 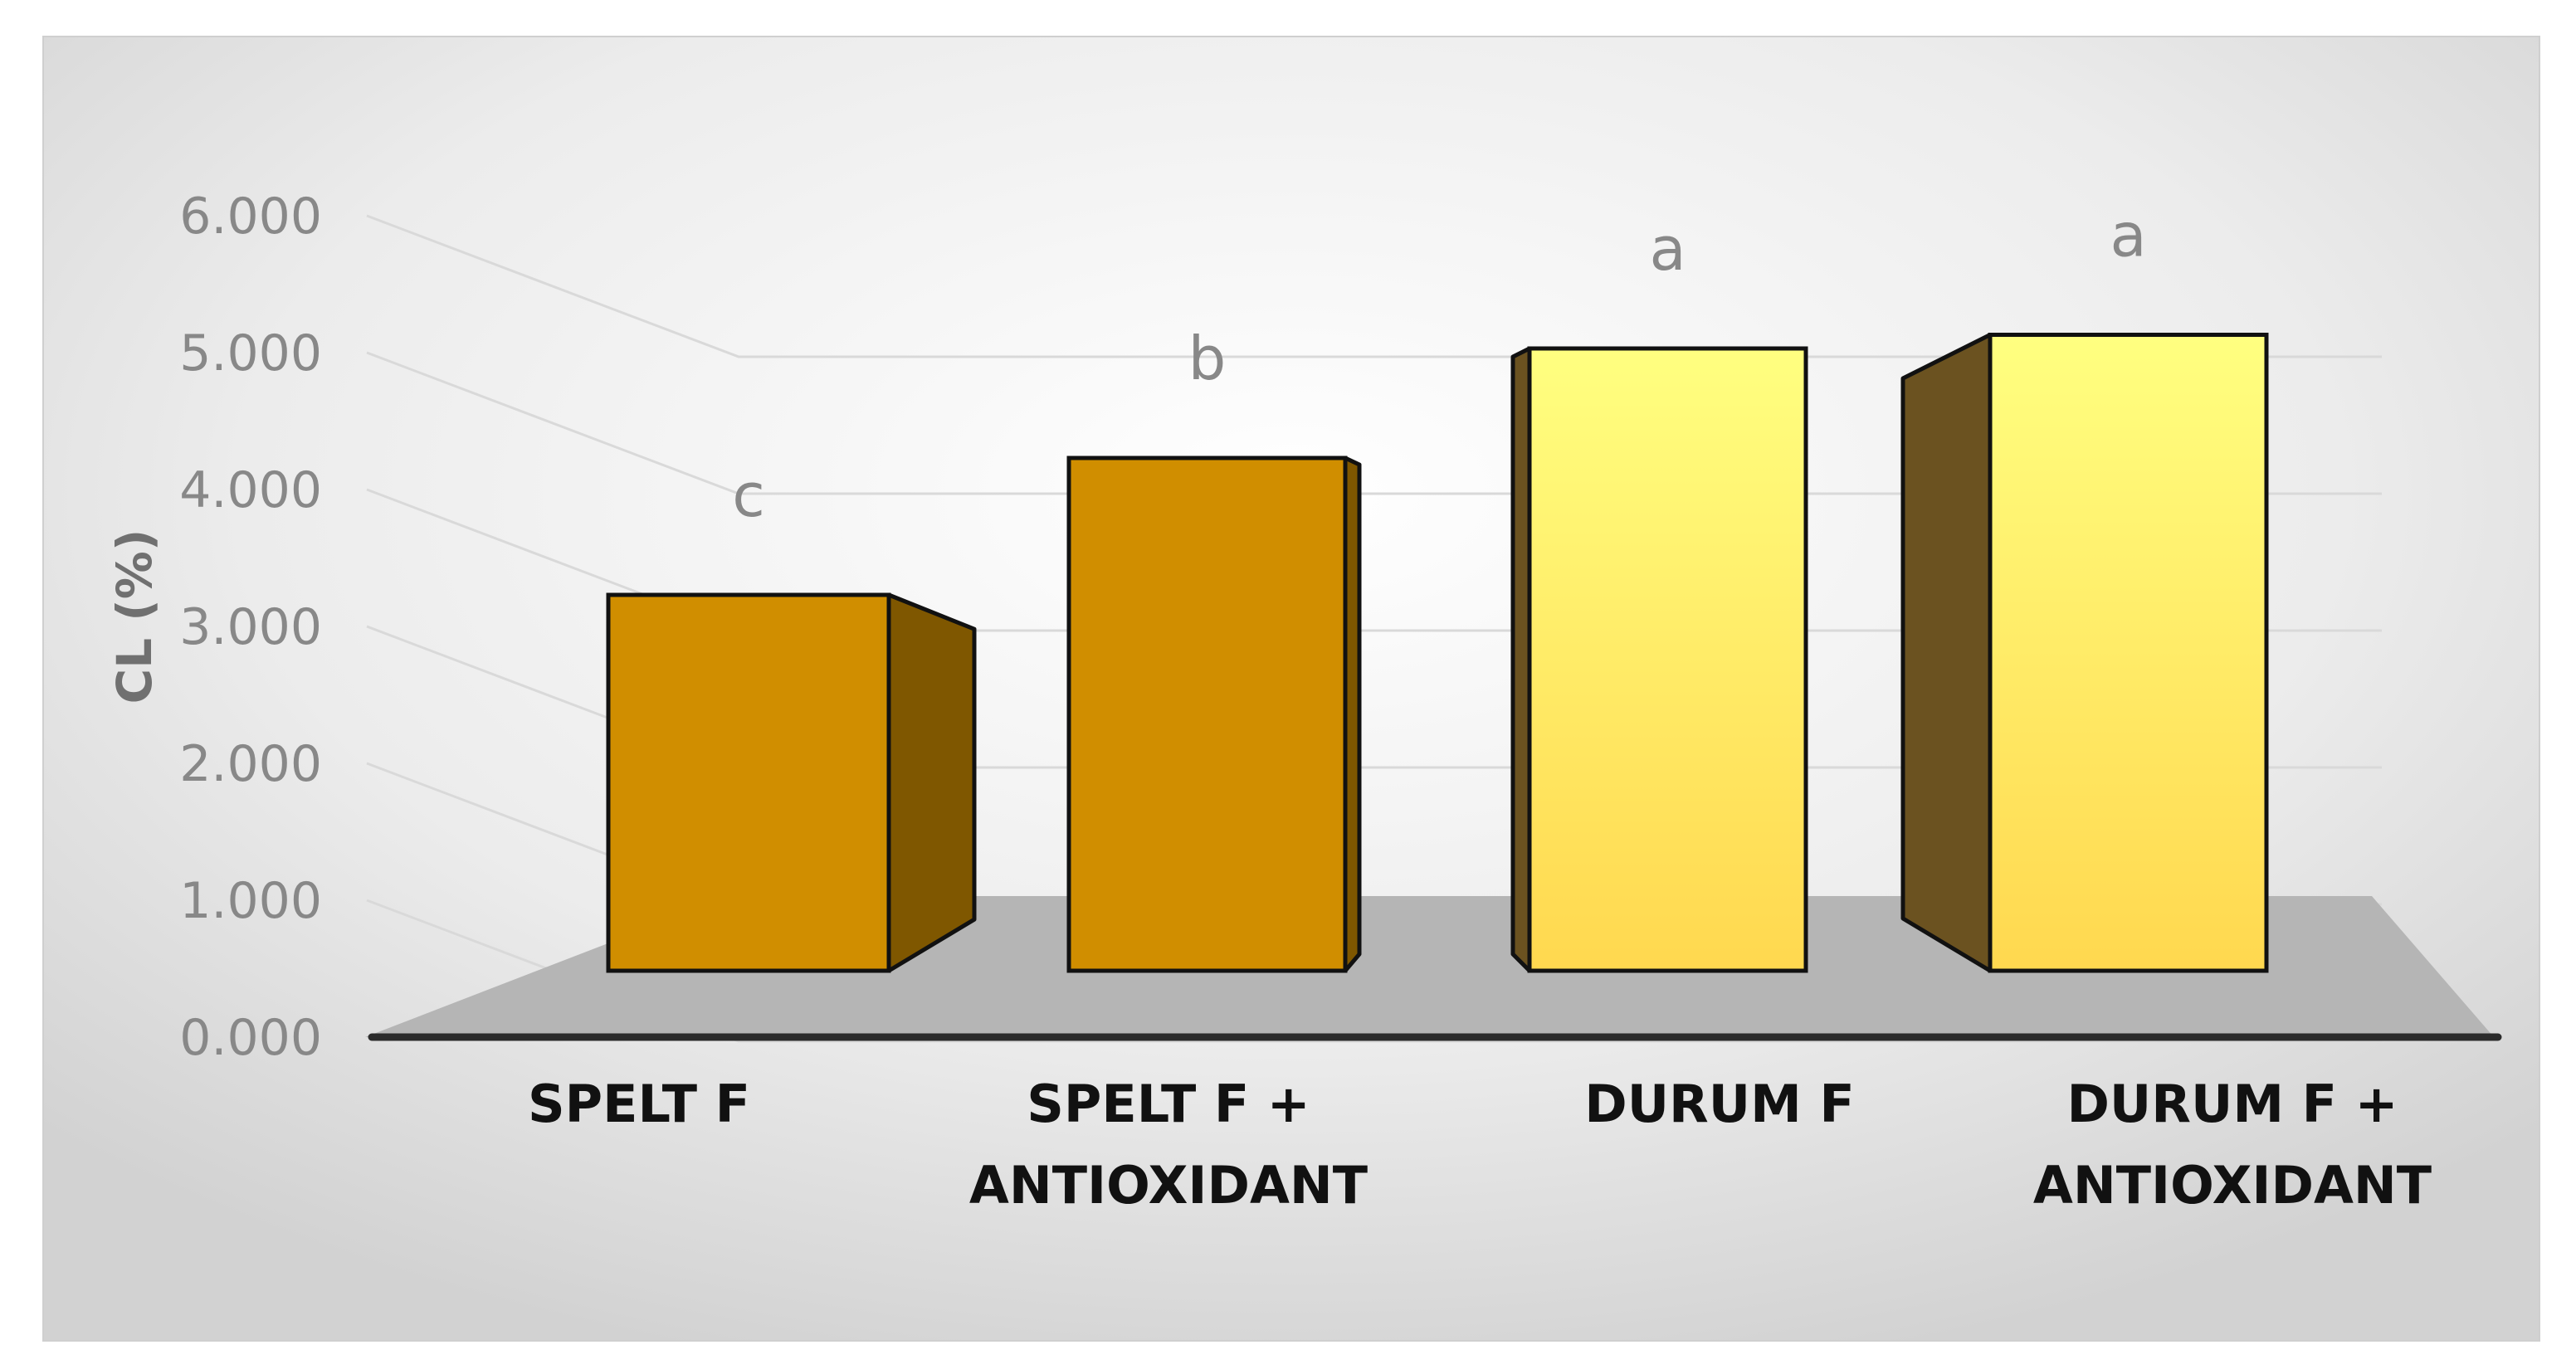 I want to click on y-tick-label: 5.000, so click(x=251, y=353).